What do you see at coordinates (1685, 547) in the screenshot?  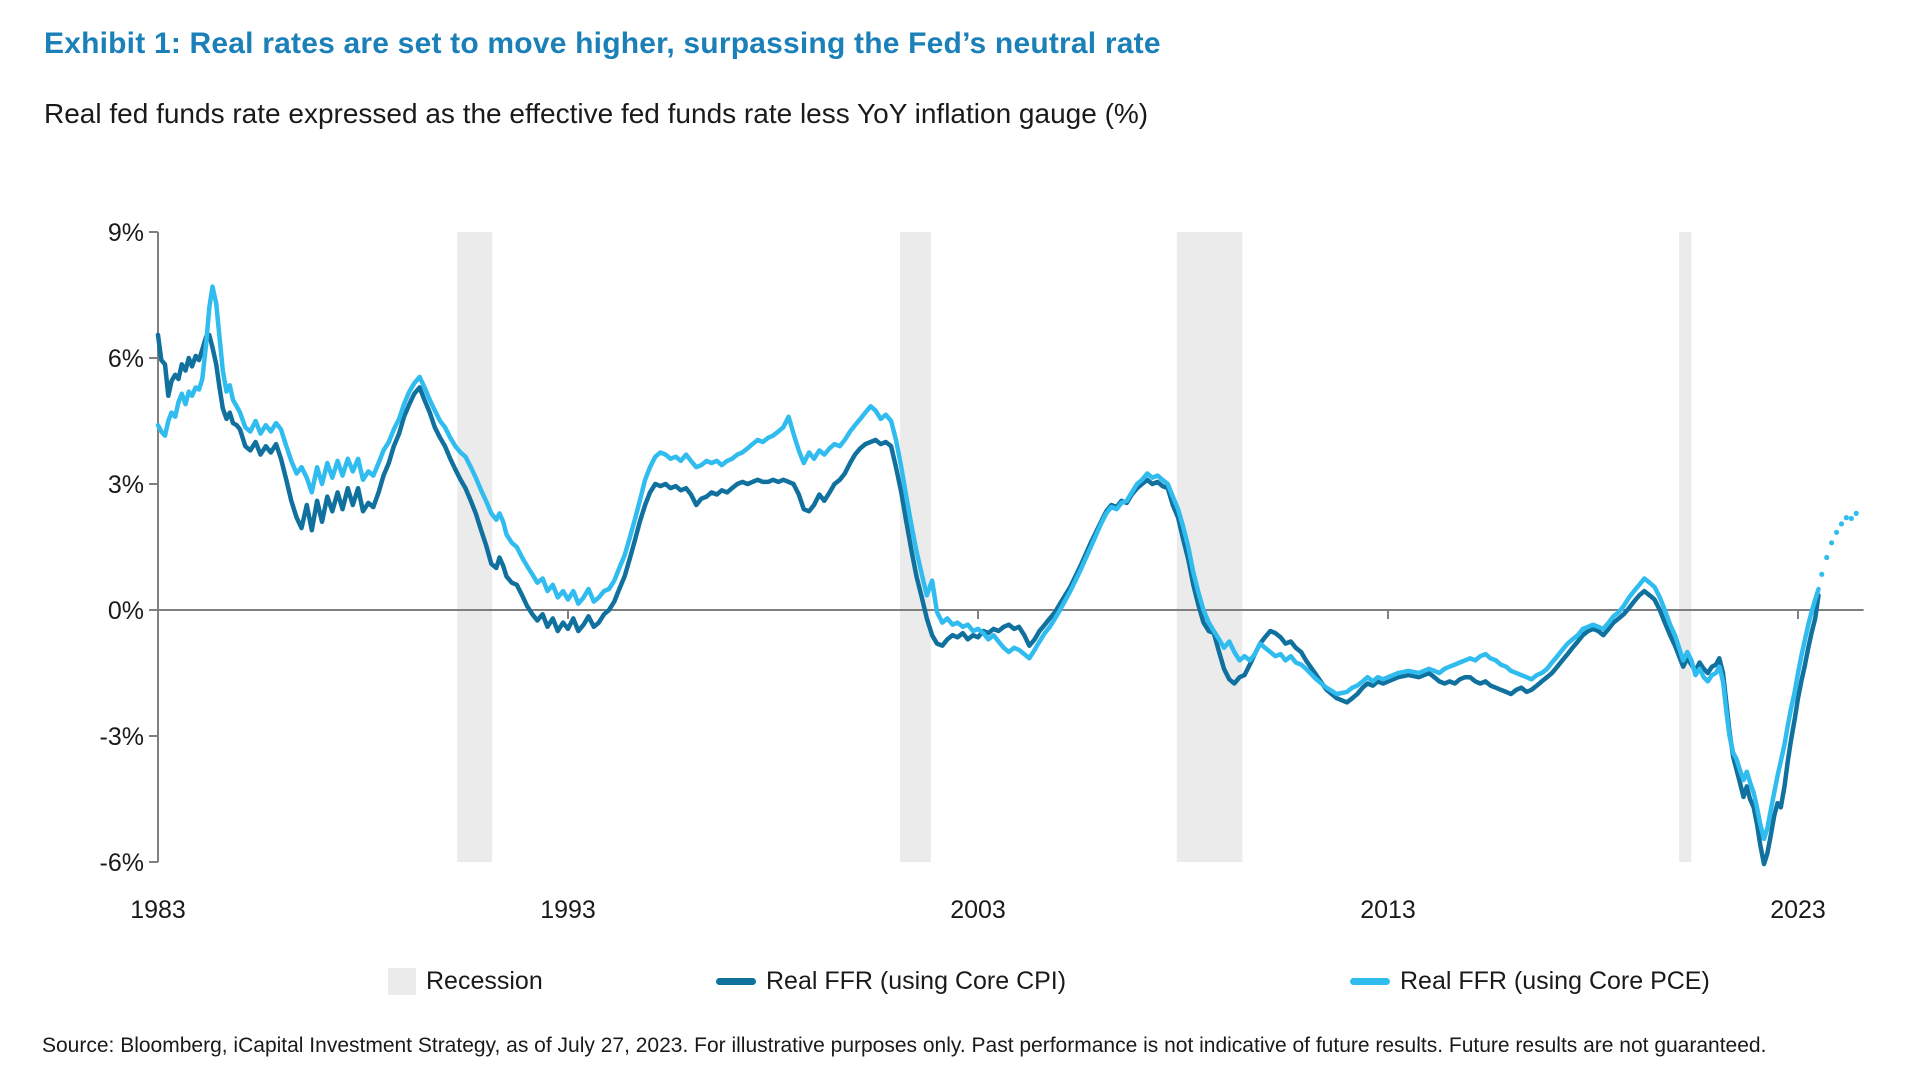 I see `recession-band` at bounding box center [1685, 547].